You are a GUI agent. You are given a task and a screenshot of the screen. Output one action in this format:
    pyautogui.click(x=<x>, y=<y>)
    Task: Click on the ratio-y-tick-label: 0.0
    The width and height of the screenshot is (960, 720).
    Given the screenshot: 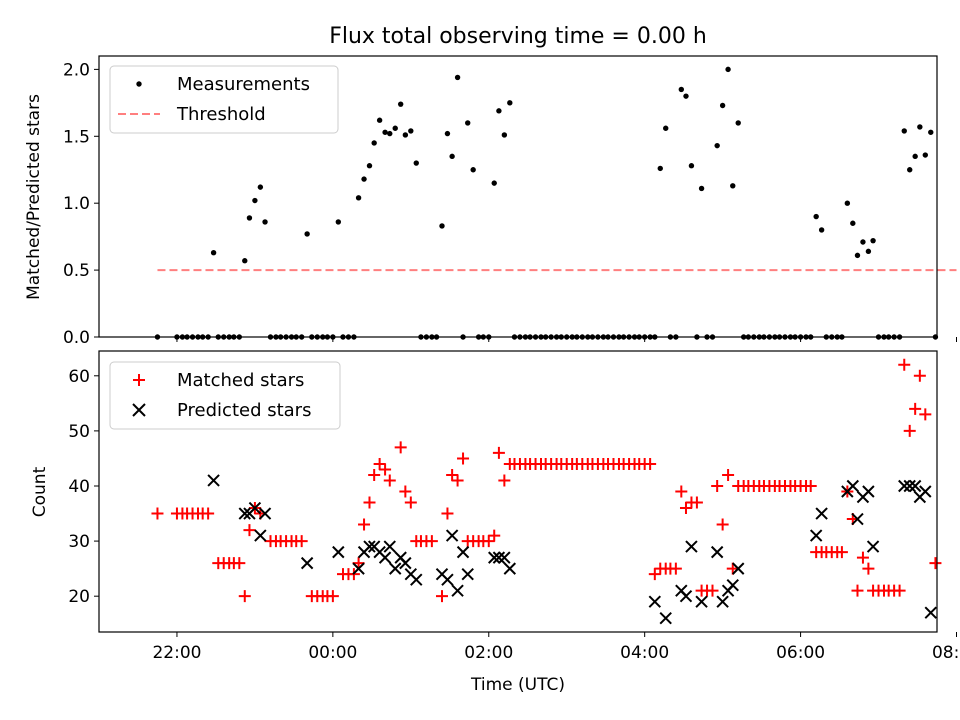 What is the action you would take?
    pyautogui.click(x=76, y=338)
    